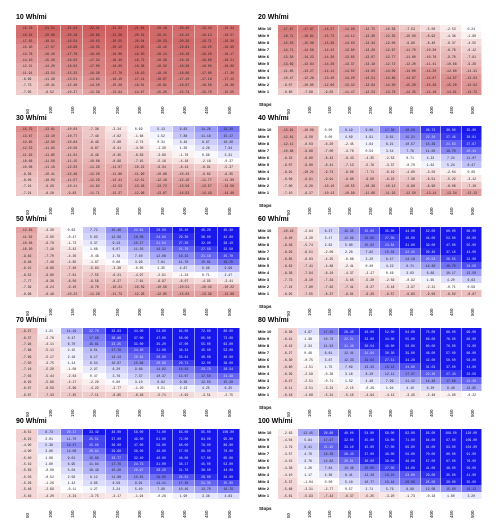 Image resolution: width=500 pixels, height=526 pixels. I want to click on heatmap-cell: -4.30, so click(139, 148).